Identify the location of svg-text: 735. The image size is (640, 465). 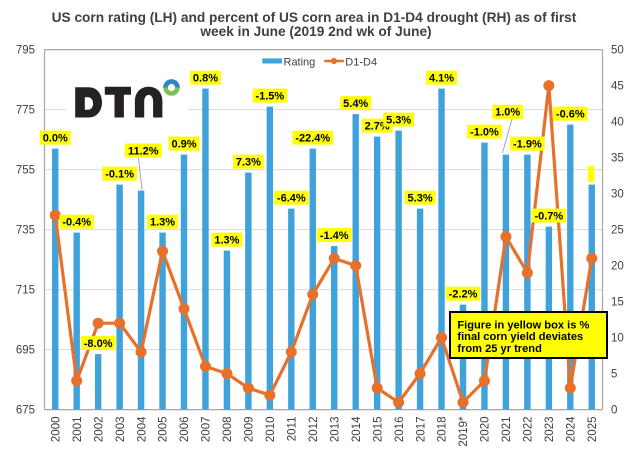
(25, 231).